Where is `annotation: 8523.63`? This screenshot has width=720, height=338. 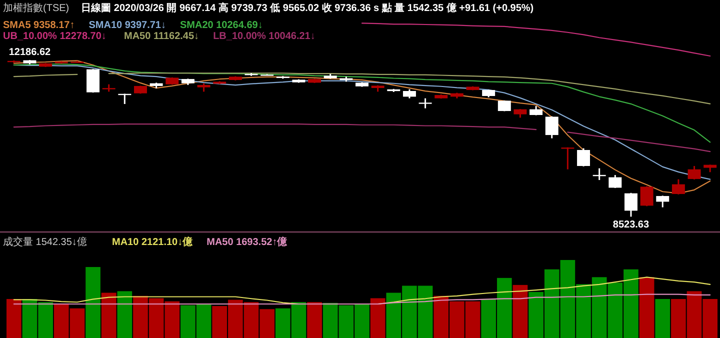 annotation: 8523.63 is located at coordinates (631, 225).